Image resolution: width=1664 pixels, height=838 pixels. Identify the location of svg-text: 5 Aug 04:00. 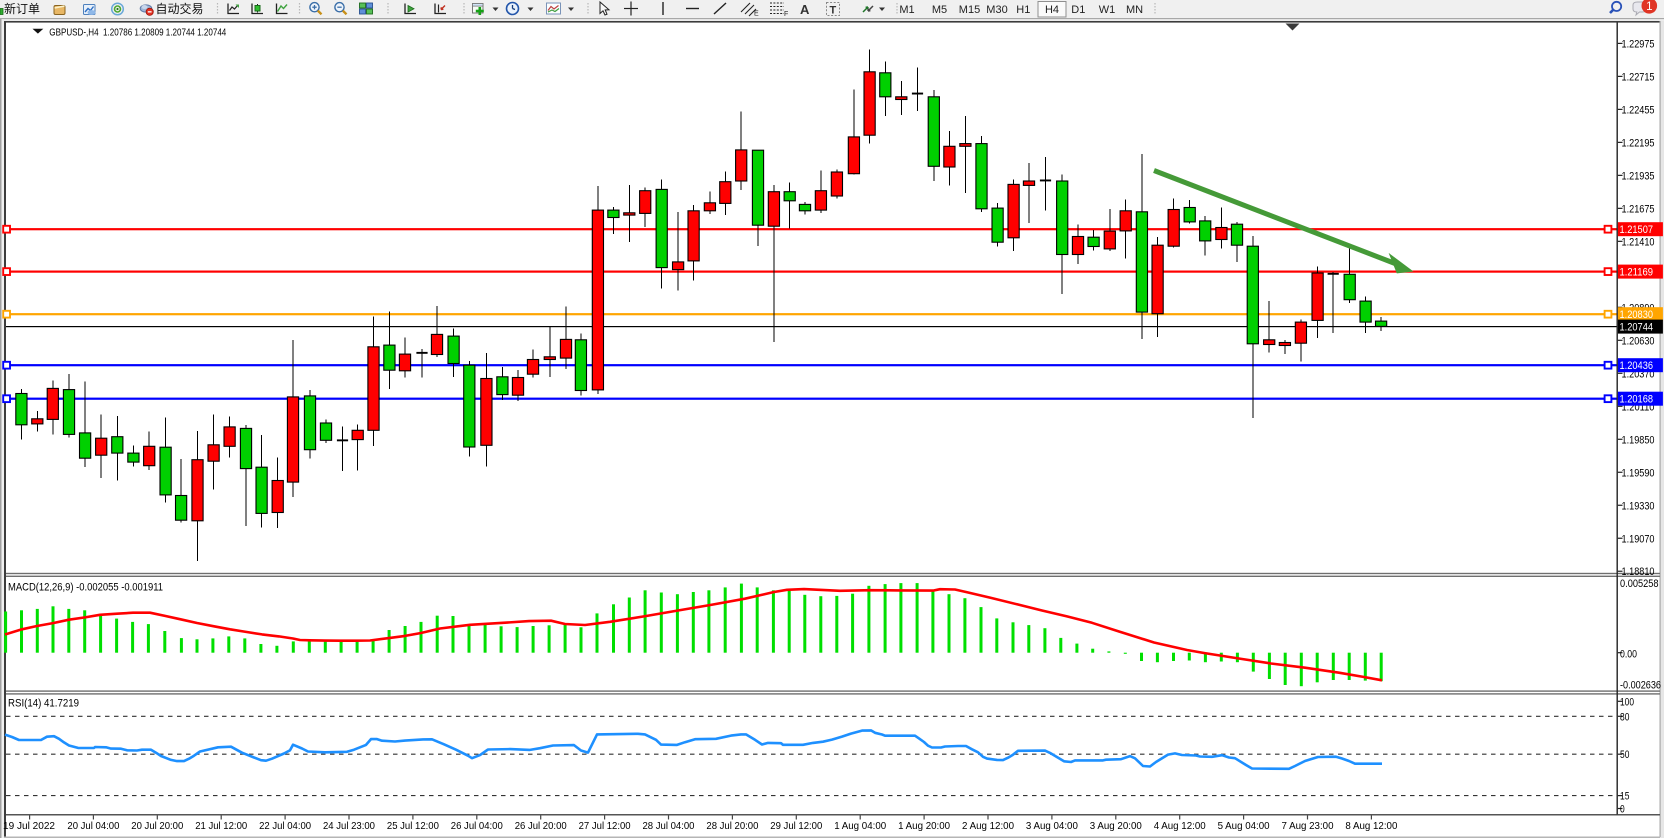
(1244, 826).